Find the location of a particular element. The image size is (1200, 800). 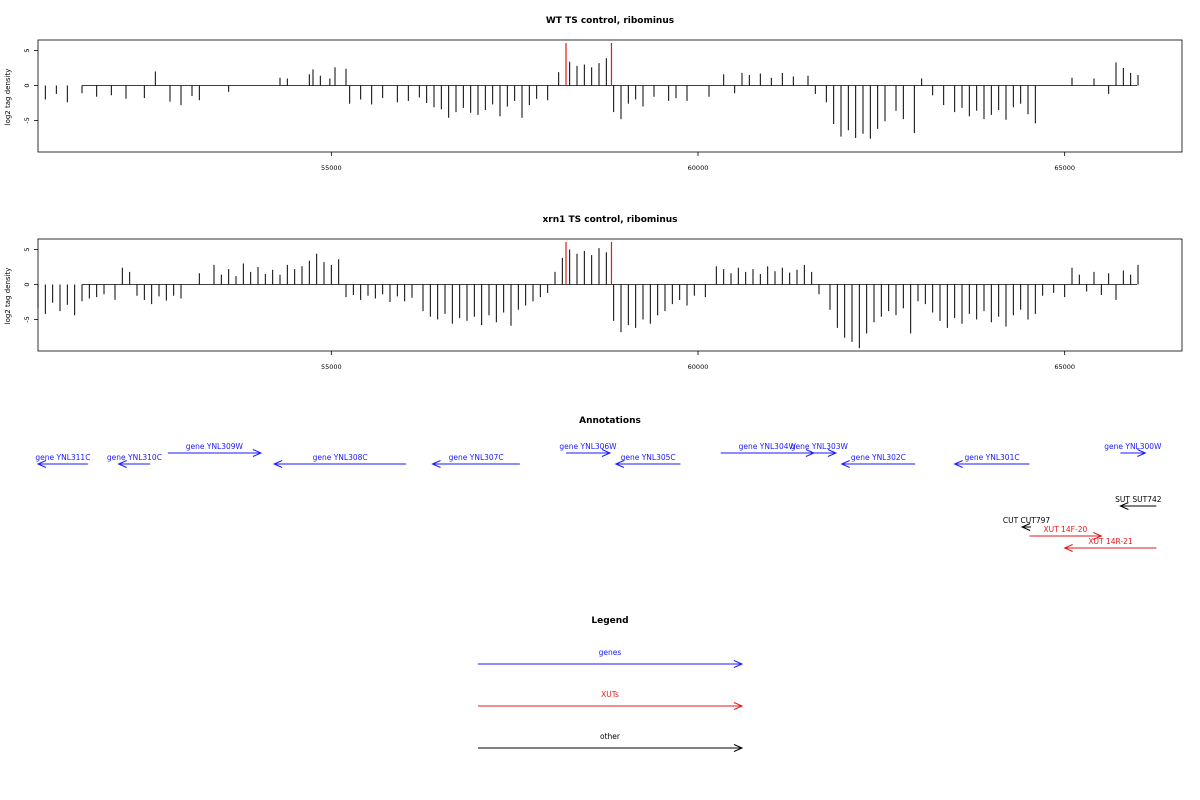

feature-label: gene YNL306W is located at coordinates (588, 446).